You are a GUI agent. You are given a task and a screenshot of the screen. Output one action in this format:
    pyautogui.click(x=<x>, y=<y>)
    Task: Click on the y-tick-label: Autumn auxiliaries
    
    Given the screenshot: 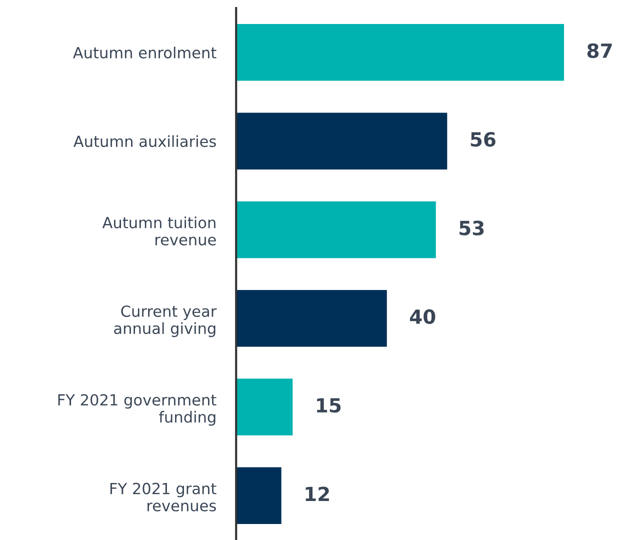 What is the action you would take?
    pyautogui.click(x=145, y=141)
    